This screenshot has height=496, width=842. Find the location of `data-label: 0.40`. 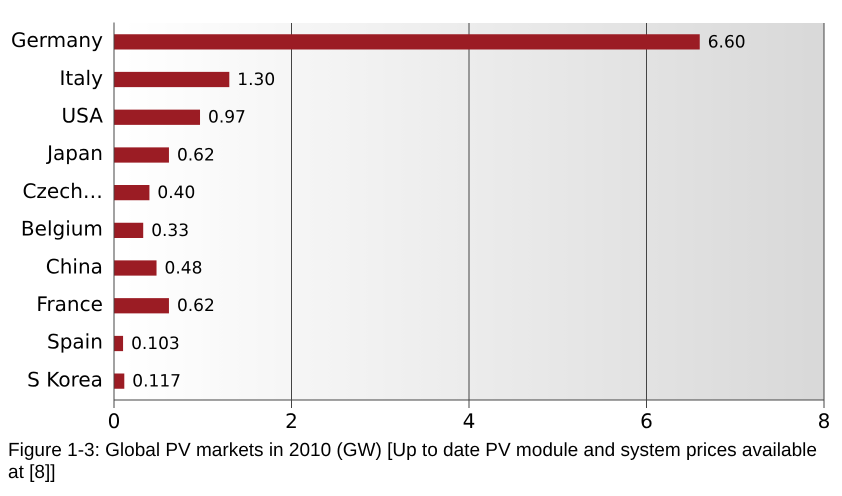

data-label: 0.40 is located at coordinates (176, 193).